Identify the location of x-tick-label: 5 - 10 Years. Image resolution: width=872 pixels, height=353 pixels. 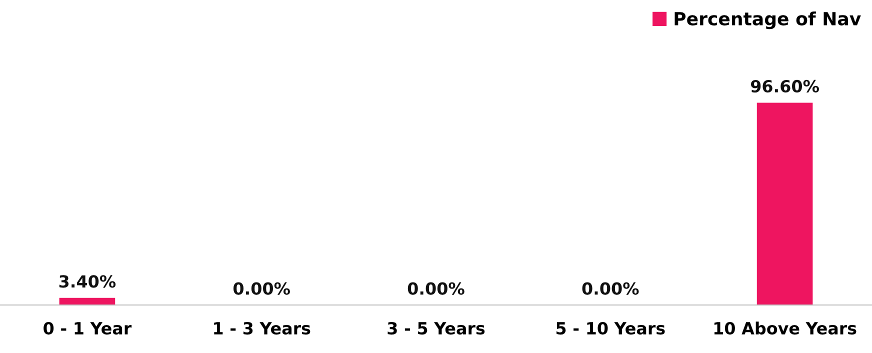
(610, 328).